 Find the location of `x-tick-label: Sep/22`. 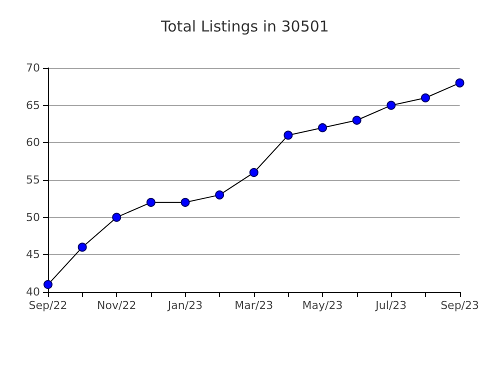

x-tick-label: Sep/22 is located at coordinates (48, 305).